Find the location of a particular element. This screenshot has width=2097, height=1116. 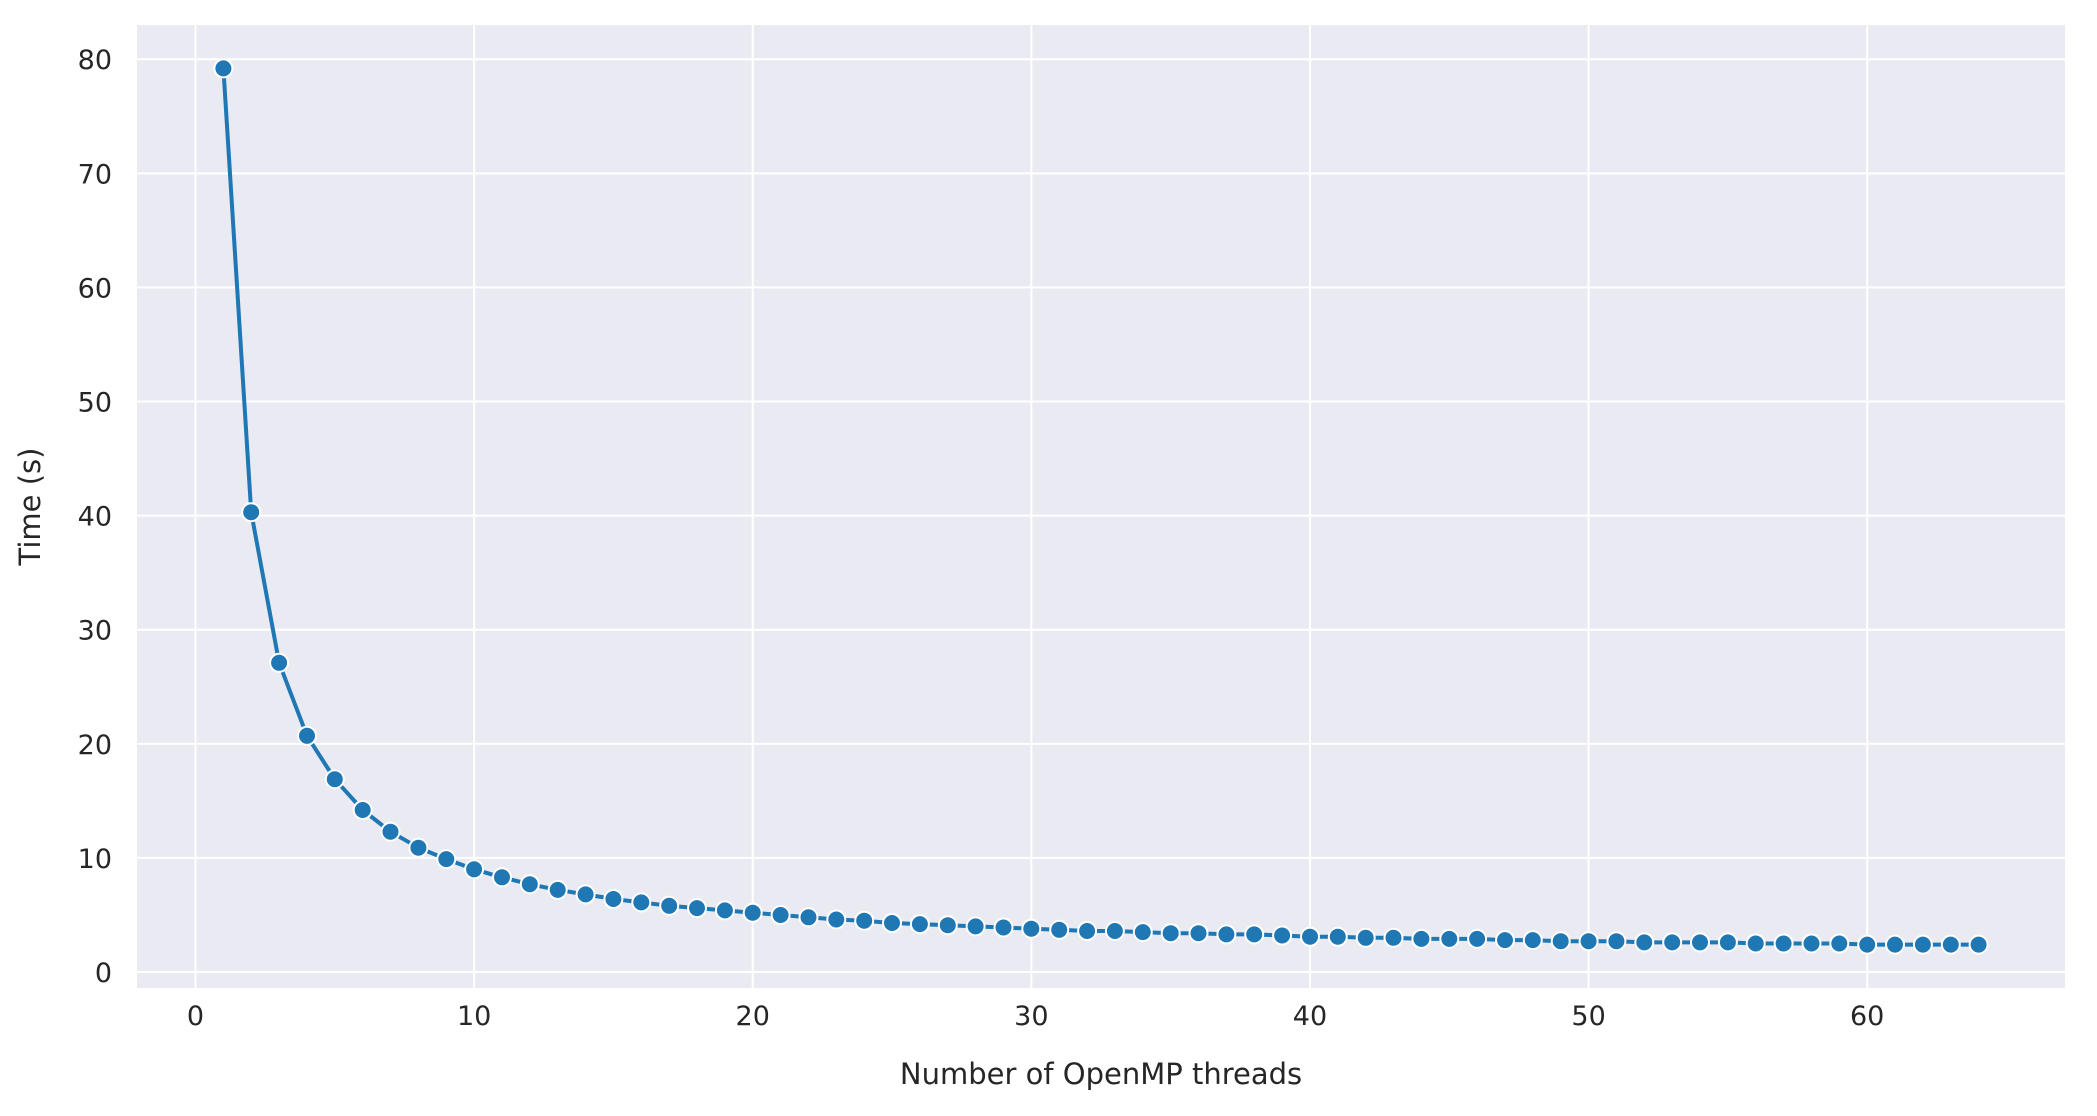

x-tick-label: 50 is located at coordinates (1588, 1016).